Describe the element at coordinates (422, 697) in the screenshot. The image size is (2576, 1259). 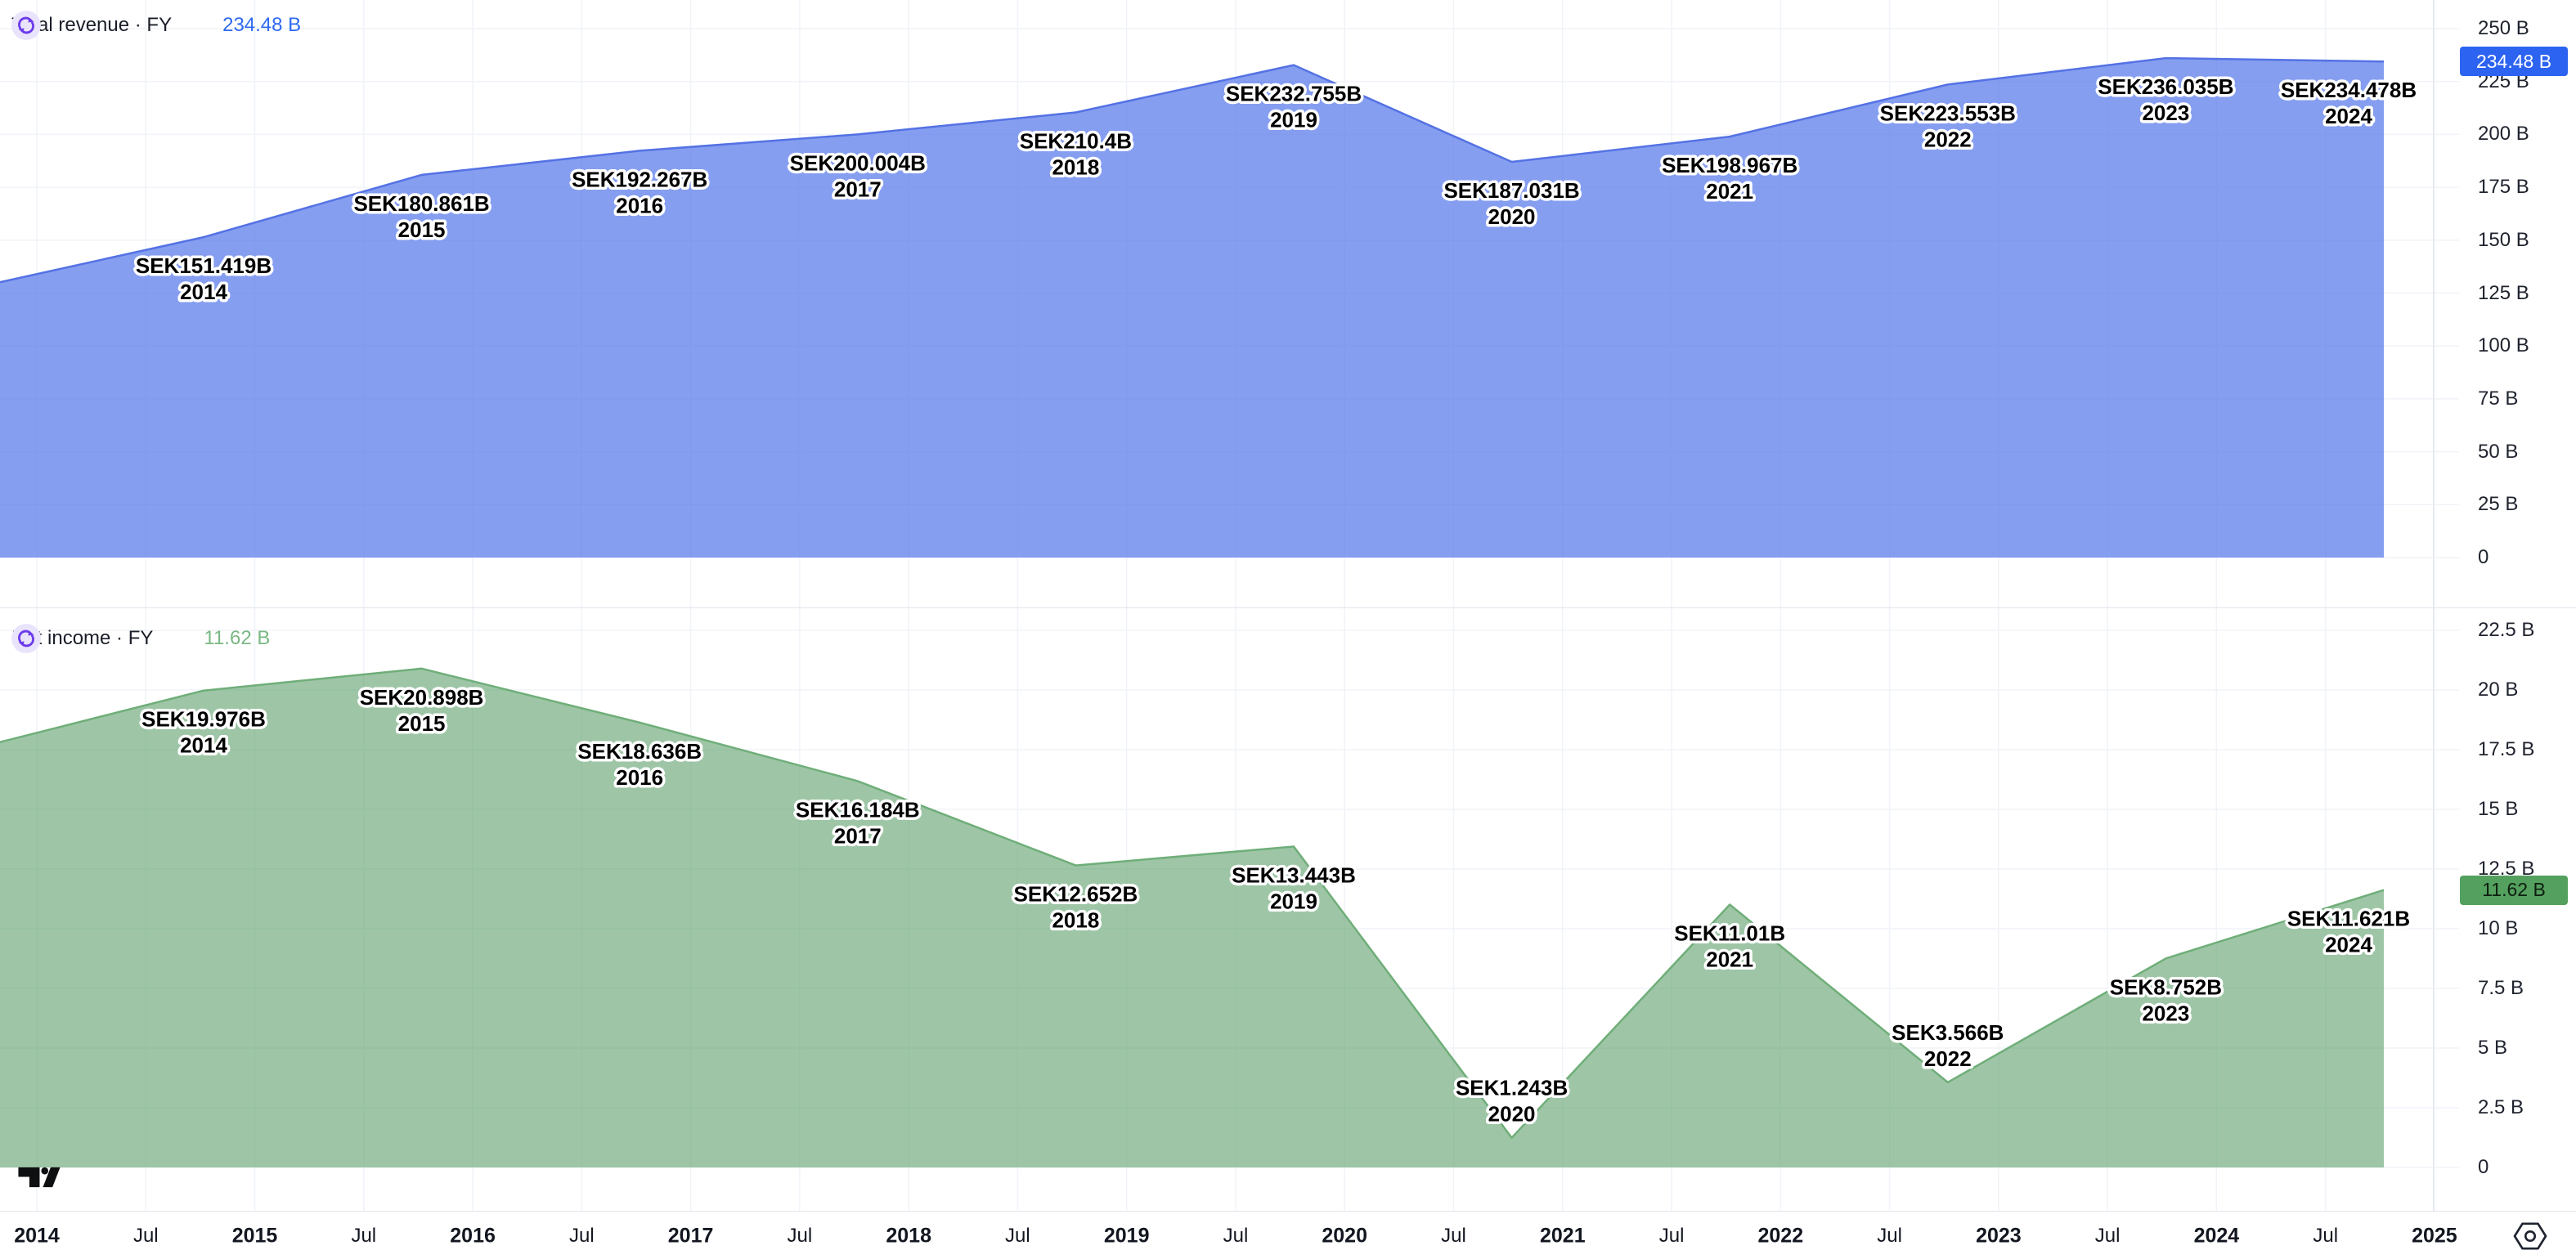
I see `point-value-label: SEK20.898B` at that location.